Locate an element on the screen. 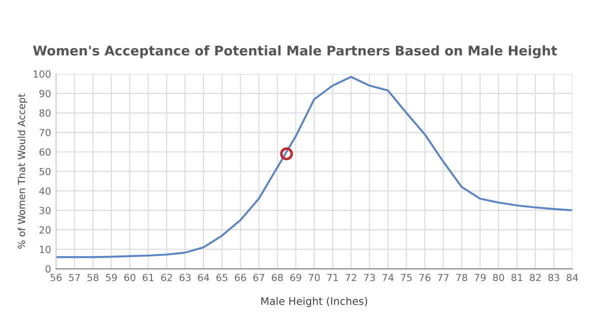  x-tick-label: 66 is located at coordinates (240, 278).